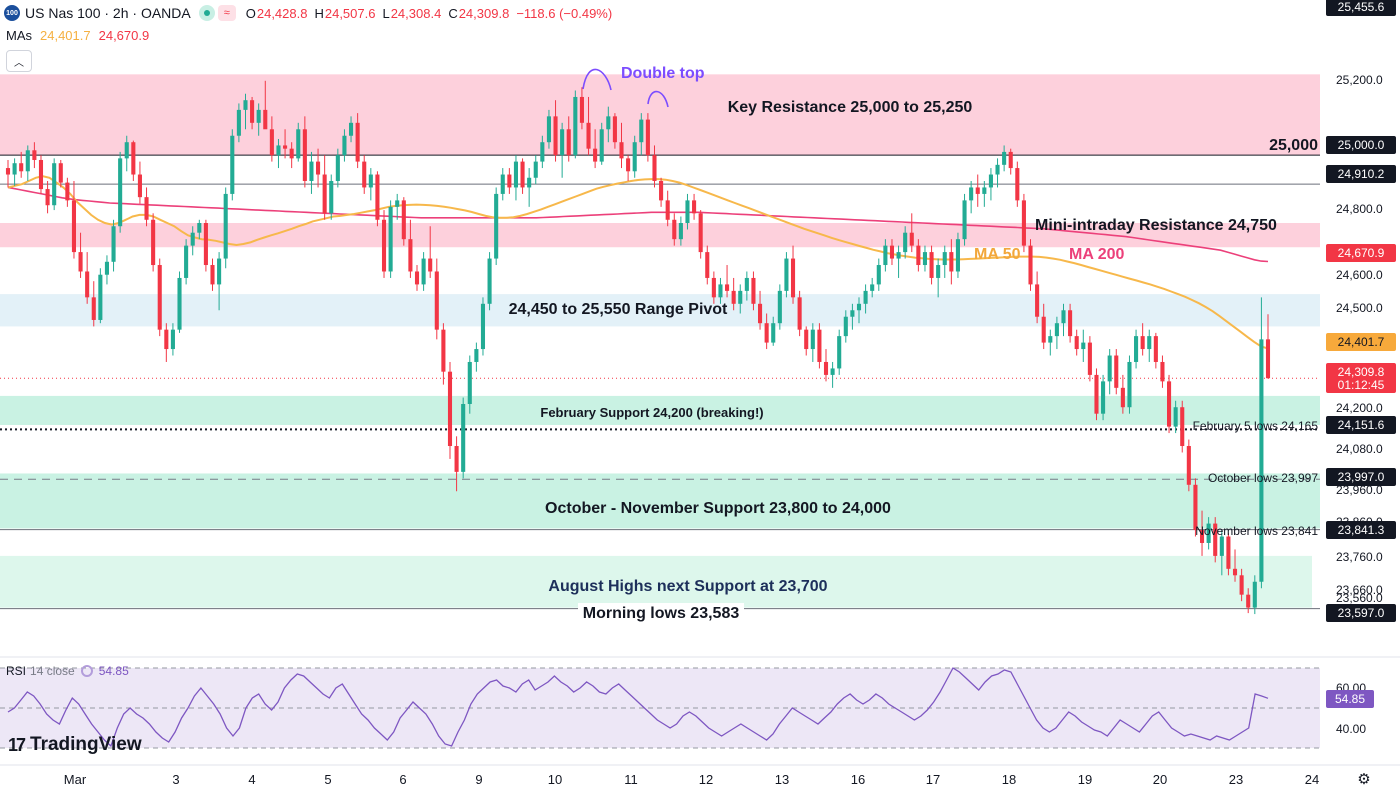 This screenshot has width=1400, height=793. Describe the element at coordinates (1350, 699) in the screenshot. I see `rsi-tag-text: 54.85` at that location.